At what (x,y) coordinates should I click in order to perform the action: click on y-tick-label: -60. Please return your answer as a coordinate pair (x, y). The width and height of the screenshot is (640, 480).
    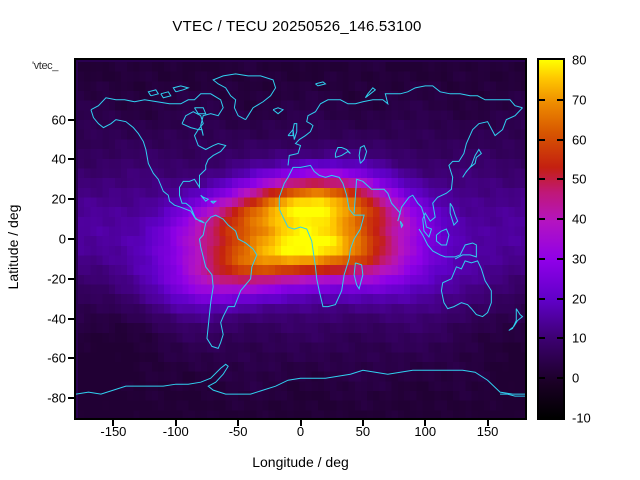
    Looking at the image, I should click on (56, 358).